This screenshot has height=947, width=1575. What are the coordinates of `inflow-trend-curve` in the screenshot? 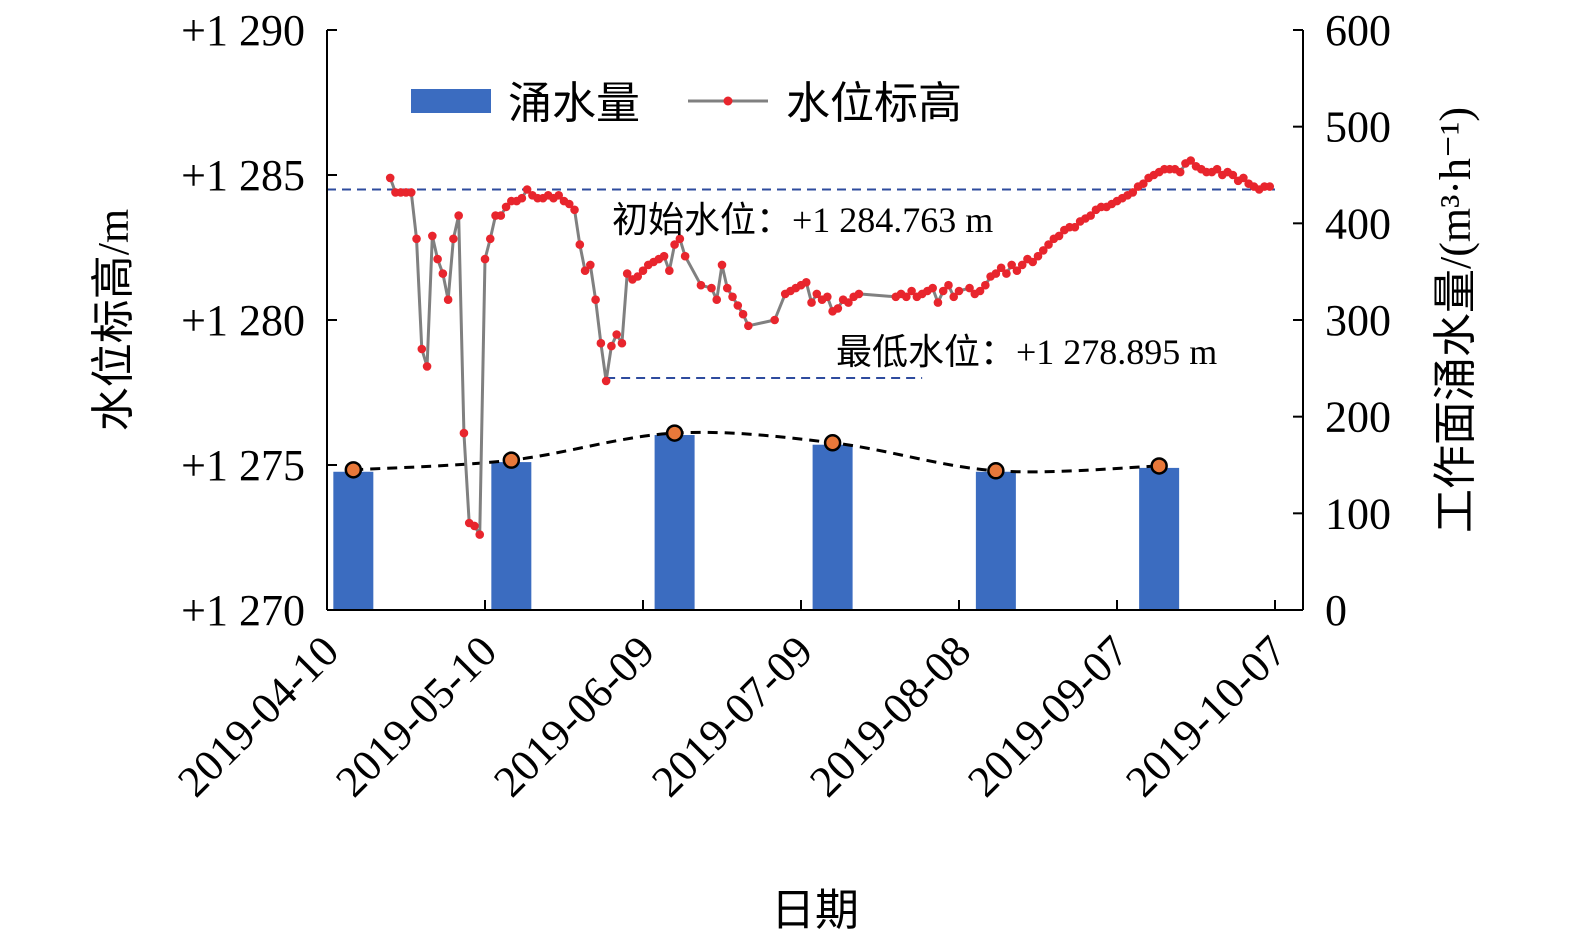 It's located at (756, 452).